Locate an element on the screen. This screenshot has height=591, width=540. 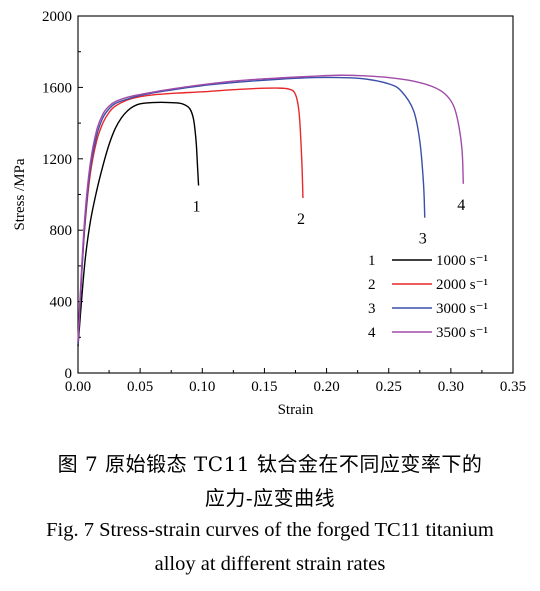
x-tick-label: 0.20 is located at coordinates (326, 387).